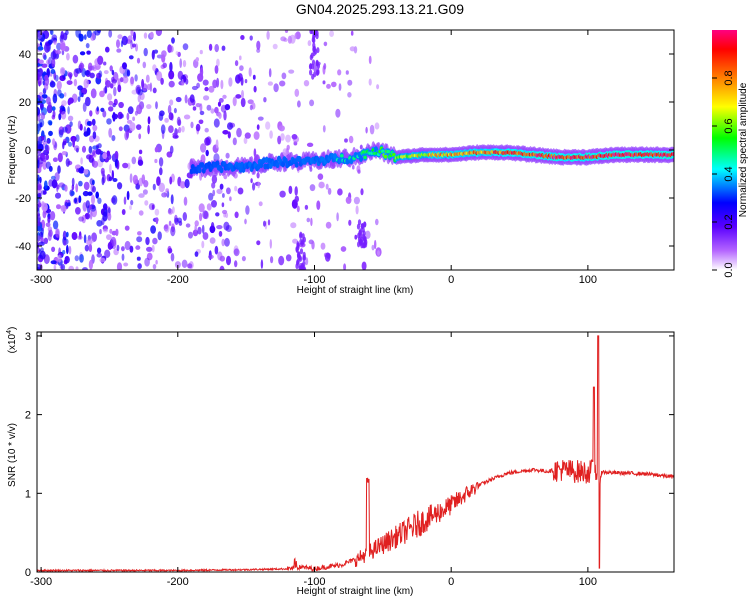 This screenshot has height=600, width=750. Describe the element at coordinates (25, 55) in the screenshot. I see `y-tick-label: 40` at that location.